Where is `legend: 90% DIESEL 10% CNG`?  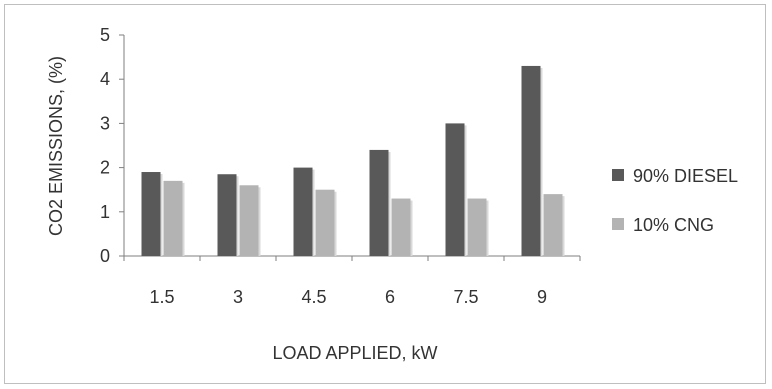
legend: 90% DIESEL 10% CNG is located at coordinates (675, 200).